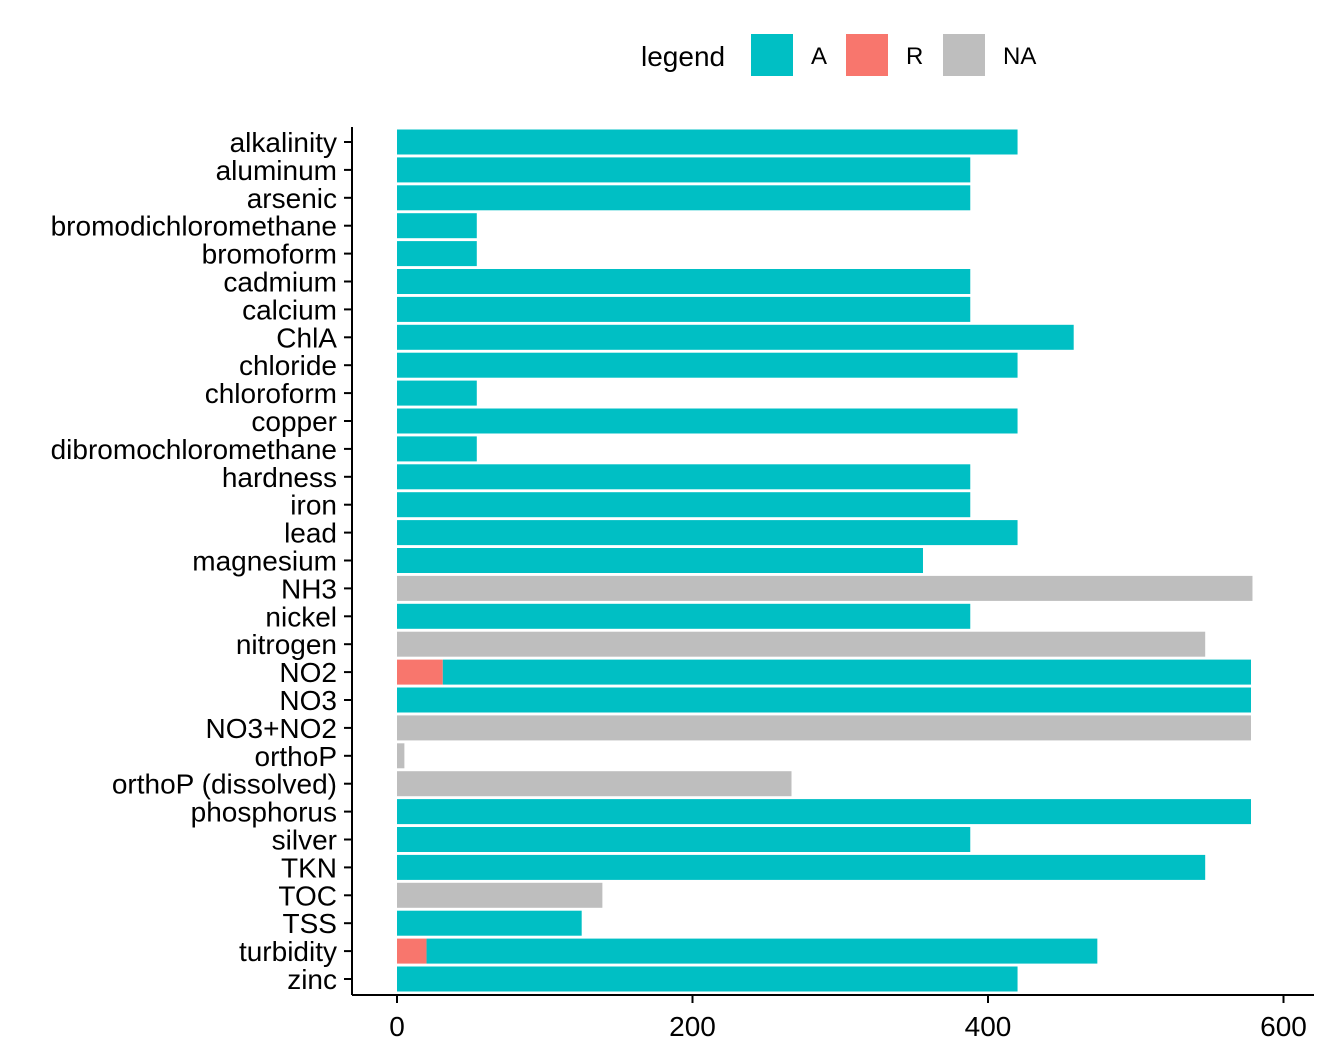  I want to click on y-tick-label: NO3, so click(308, 700).